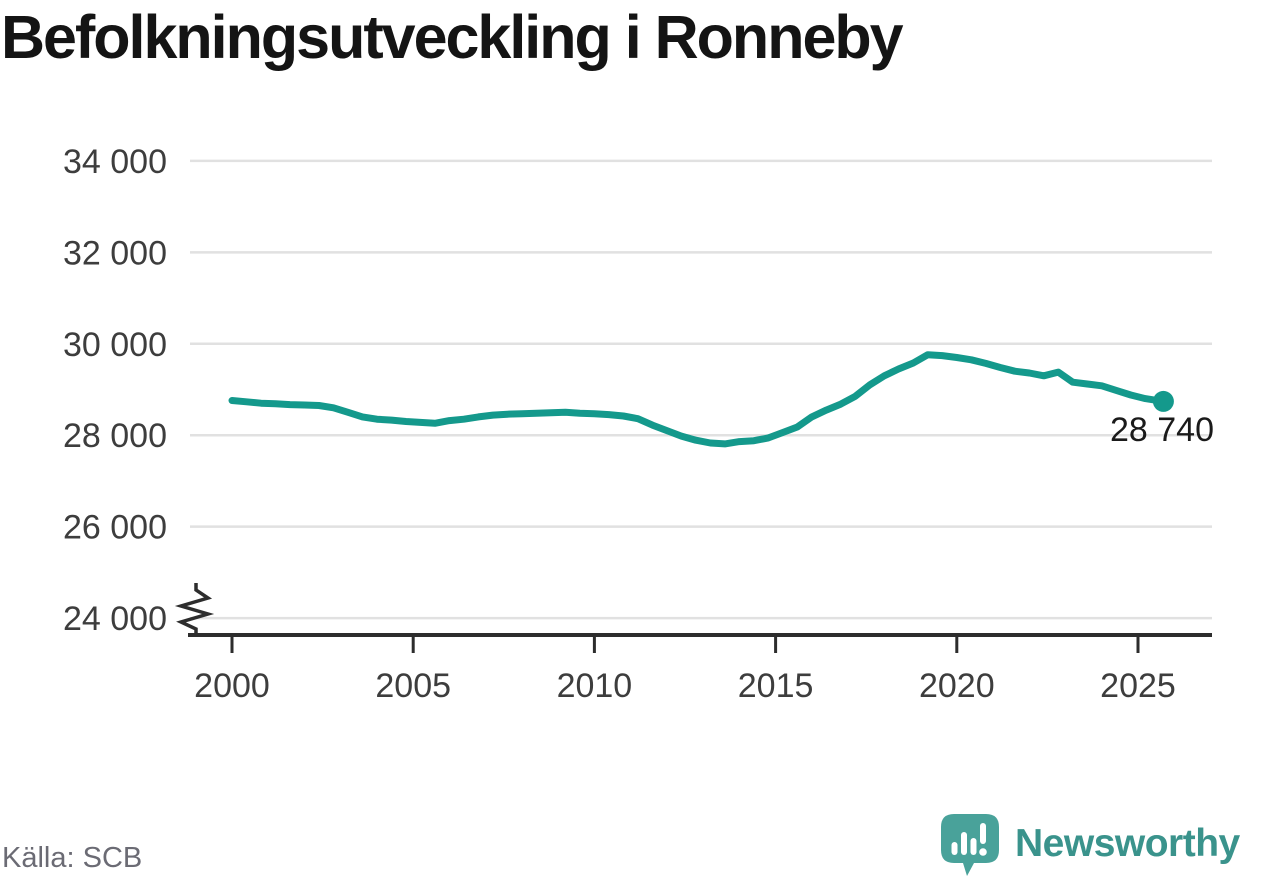 The width and height of the screenshot is (1262, 879). What do you see at coordinates (983, 833) in the screenshot?
I see `exclamation-stem-icon` at bounding box center [983, 833].